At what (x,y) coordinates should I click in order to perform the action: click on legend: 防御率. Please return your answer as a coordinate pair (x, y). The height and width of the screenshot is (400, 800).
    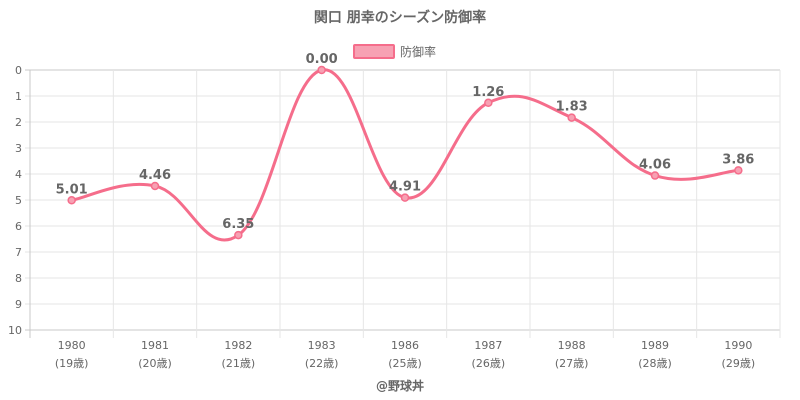
    Looking at the image, I should click on (394, 51).